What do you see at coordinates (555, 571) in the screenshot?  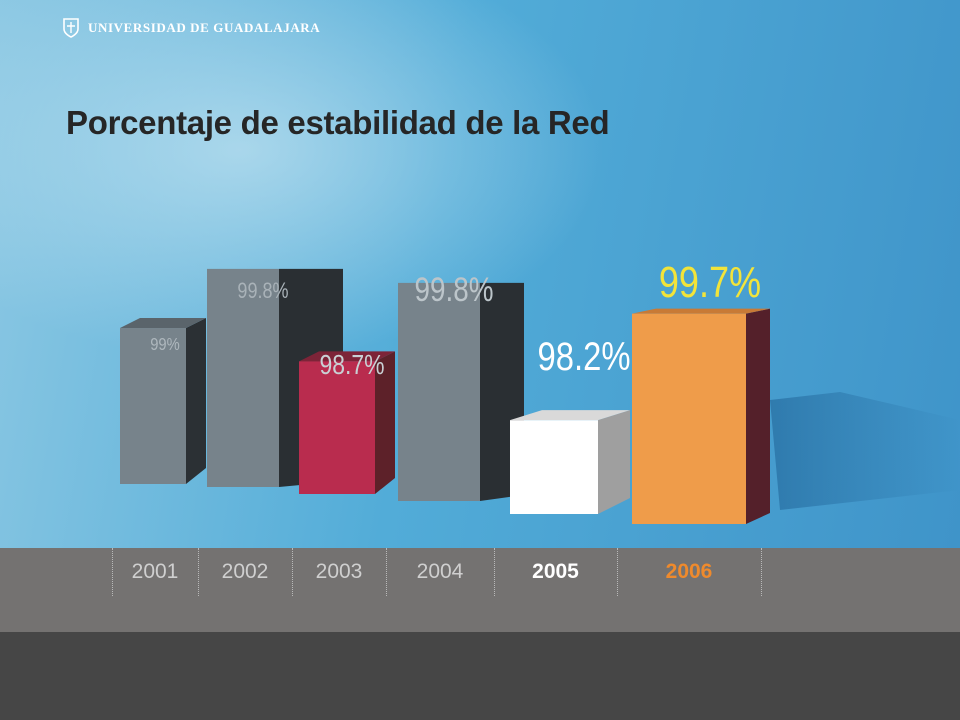 I see `year-label-2005: 2005` at bounding box center [555, 571].